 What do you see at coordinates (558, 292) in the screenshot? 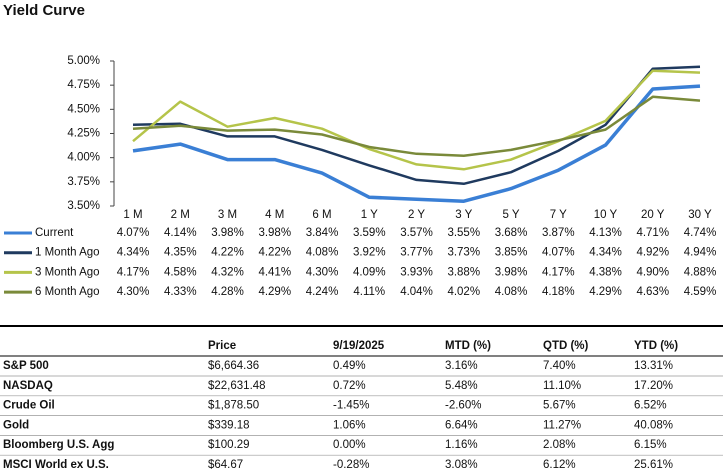
I see `value-label: 4.18%` at bounding box center [558, 292].